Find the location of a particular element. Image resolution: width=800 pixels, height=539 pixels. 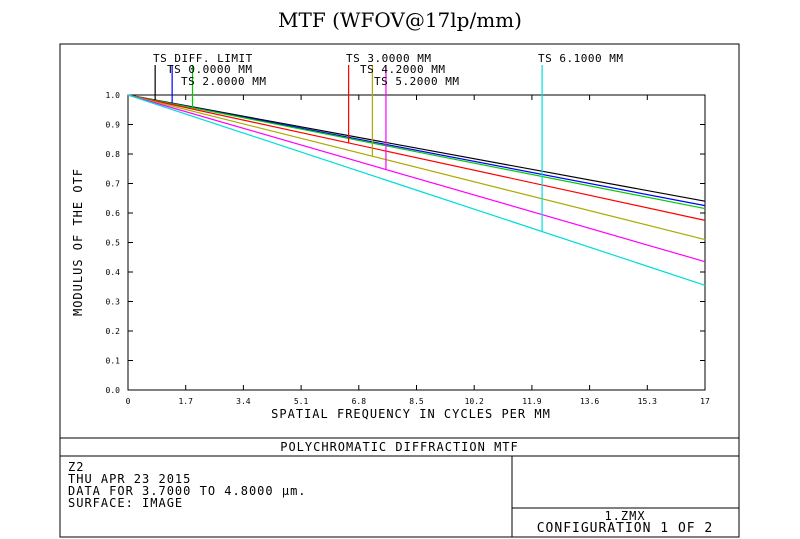

page-title: MTF (WFOV@17lp/mm) is located at coordinates (400, 20).